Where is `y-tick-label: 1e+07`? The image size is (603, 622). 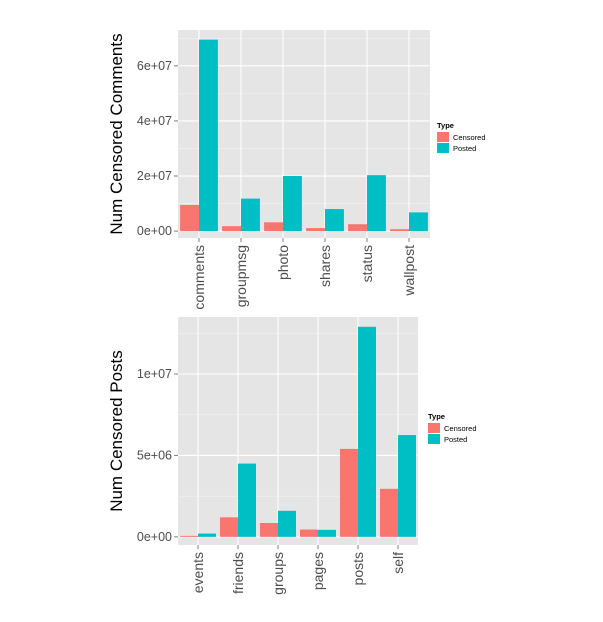 y-tick-label: 1e+07 is located at coordinates (154, 374).